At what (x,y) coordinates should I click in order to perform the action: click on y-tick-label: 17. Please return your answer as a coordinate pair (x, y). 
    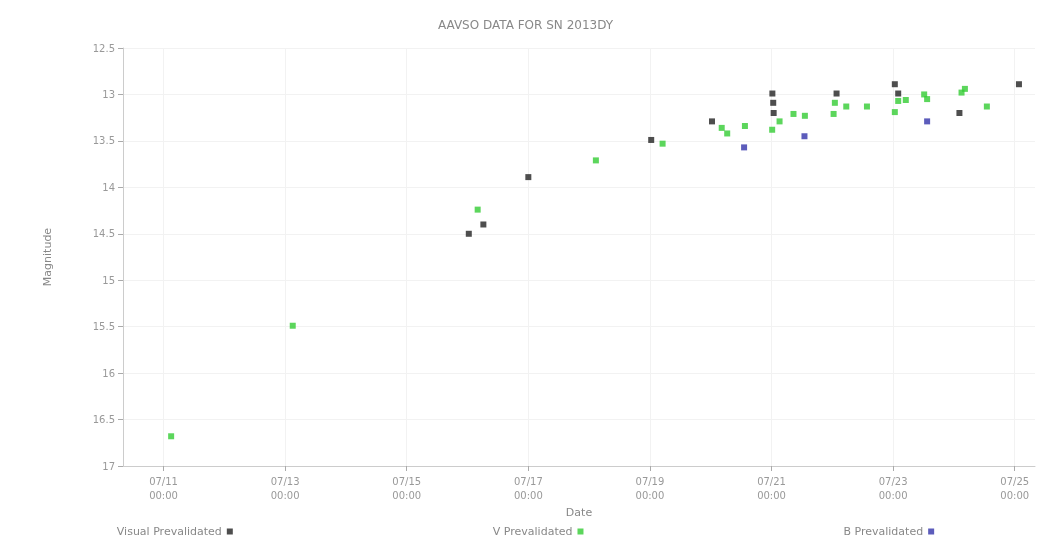
    Looking at the image, I should click on (108, 466).